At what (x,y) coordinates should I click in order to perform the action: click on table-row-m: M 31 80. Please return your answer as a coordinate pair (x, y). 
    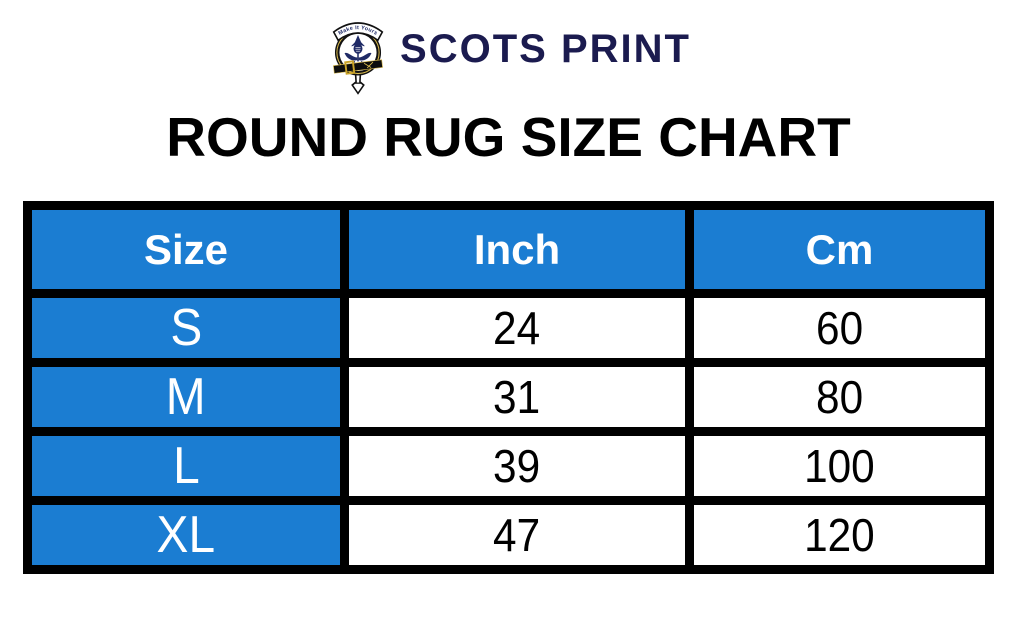
    Looking at the image, I should click on (508, 397).